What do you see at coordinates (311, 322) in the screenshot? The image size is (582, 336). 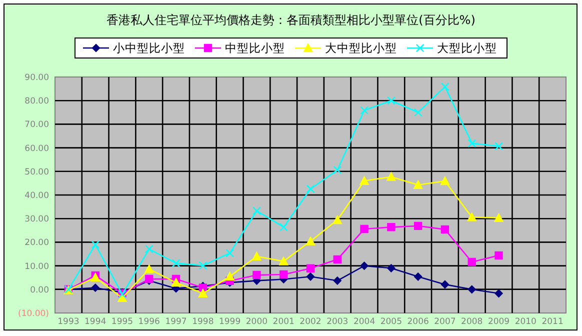 I see `x-tick-label: 2002` at bounding box center [311, 322].